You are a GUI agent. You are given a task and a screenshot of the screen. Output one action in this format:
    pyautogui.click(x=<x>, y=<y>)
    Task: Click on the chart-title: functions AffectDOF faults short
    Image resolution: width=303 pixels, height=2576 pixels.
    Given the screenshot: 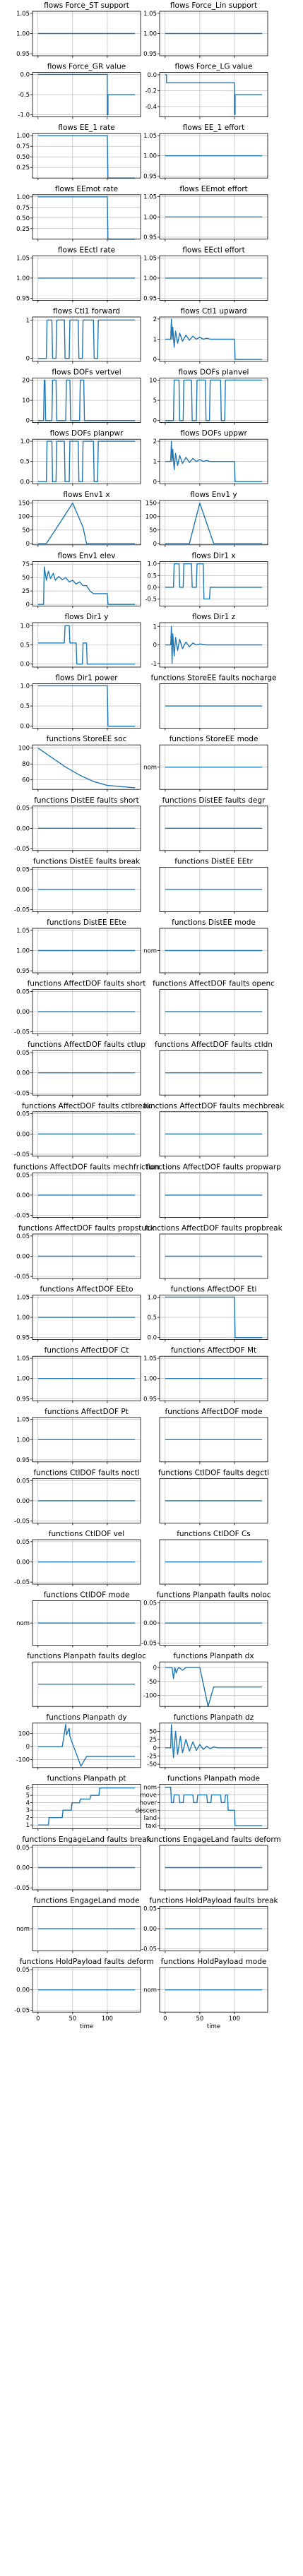 What is the action you would take?
    pyautogui.click(x=87, y=984)
    